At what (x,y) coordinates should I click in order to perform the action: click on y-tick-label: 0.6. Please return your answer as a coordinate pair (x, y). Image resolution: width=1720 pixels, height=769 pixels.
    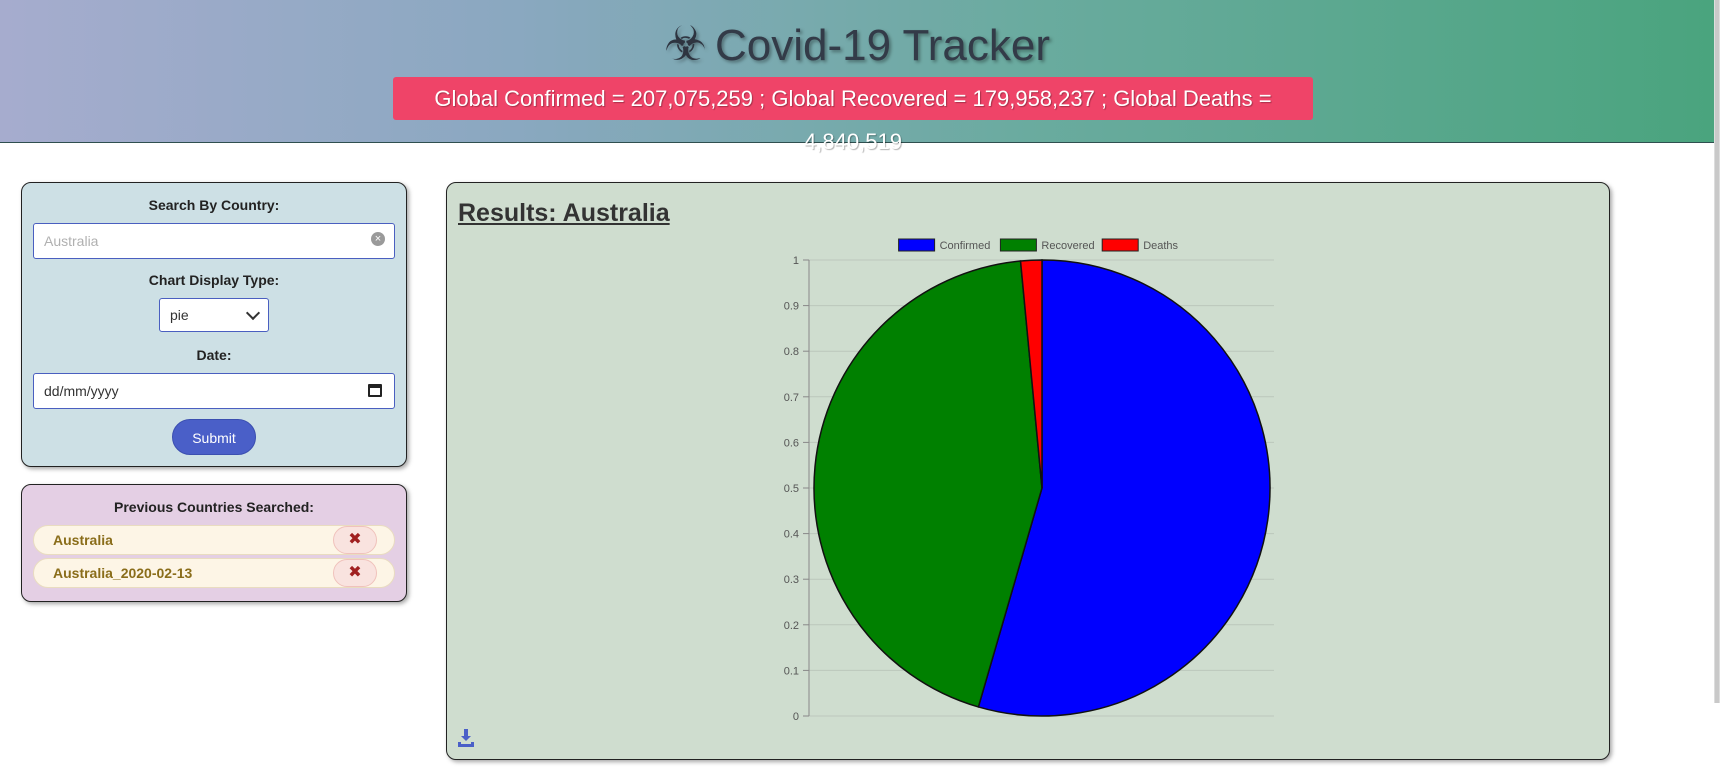
    Looking at the image, I should click on (791, 443).